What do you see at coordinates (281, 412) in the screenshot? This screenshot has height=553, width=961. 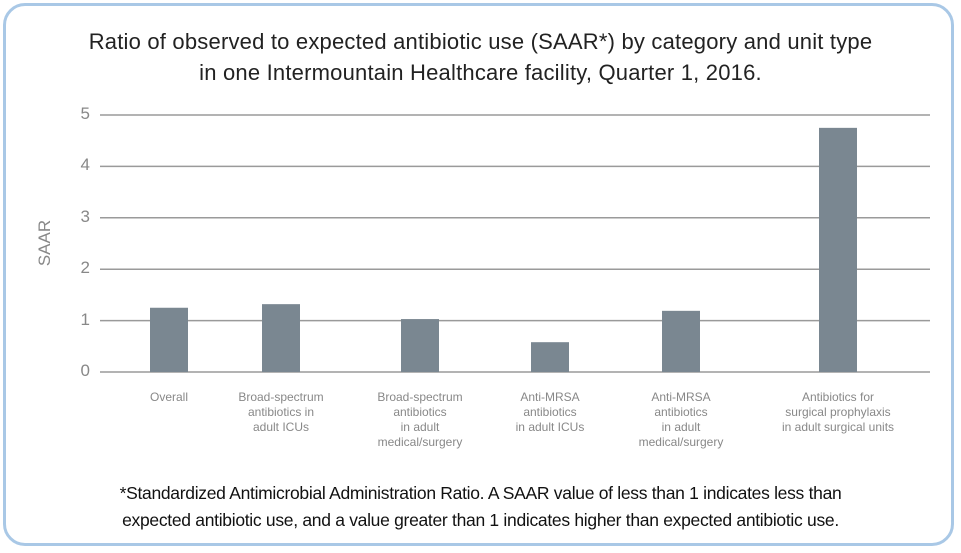 I see `x-tick-label: Broad-spectrum antibiotics in adult ICUs` at bounding box center [281, 412].